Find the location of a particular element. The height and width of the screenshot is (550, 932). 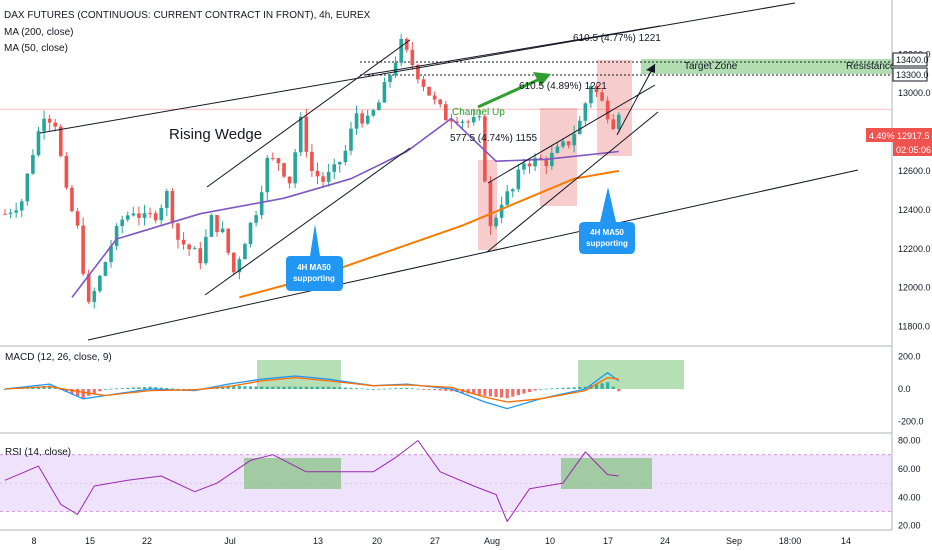

price-tag: 12917.5 is located at coordinates (913, 136).